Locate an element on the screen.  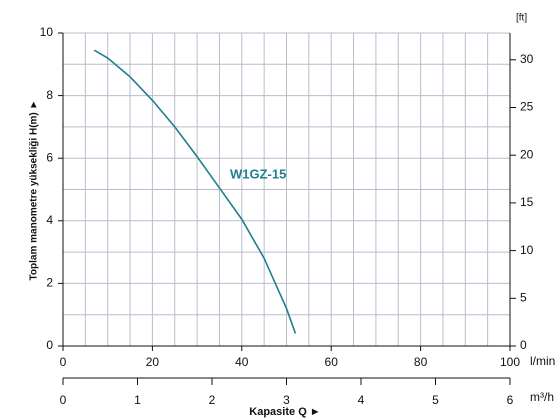
series-label: W1GZ-15 is located at coordinates (258, 173).